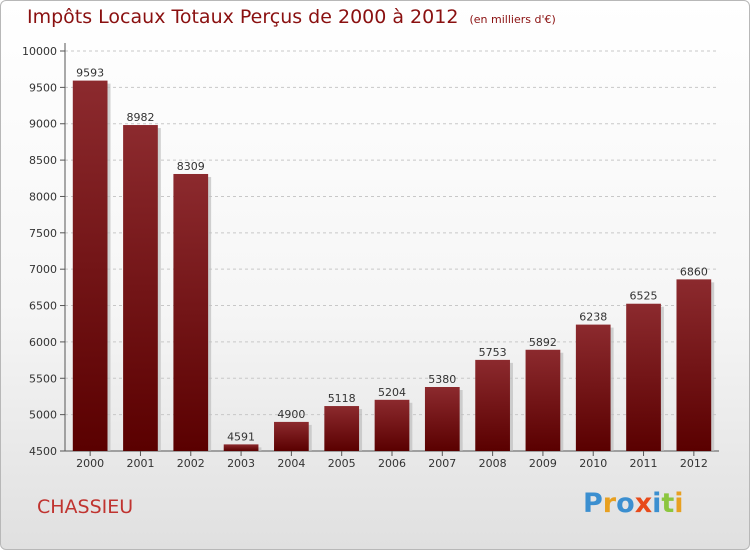 This screenshot has height=550, width=750. Describe the element at coordinates (643, 503) in the screenshot. I see `logo-letter: x` at that location.